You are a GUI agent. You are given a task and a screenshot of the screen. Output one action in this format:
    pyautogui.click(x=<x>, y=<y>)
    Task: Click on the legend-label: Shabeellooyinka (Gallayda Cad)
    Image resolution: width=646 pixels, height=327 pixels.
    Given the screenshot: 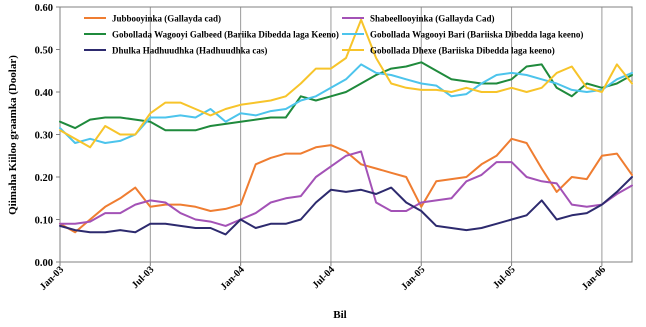 What is the action you would take?
    pyautogui.click(x=432, y=19)
    